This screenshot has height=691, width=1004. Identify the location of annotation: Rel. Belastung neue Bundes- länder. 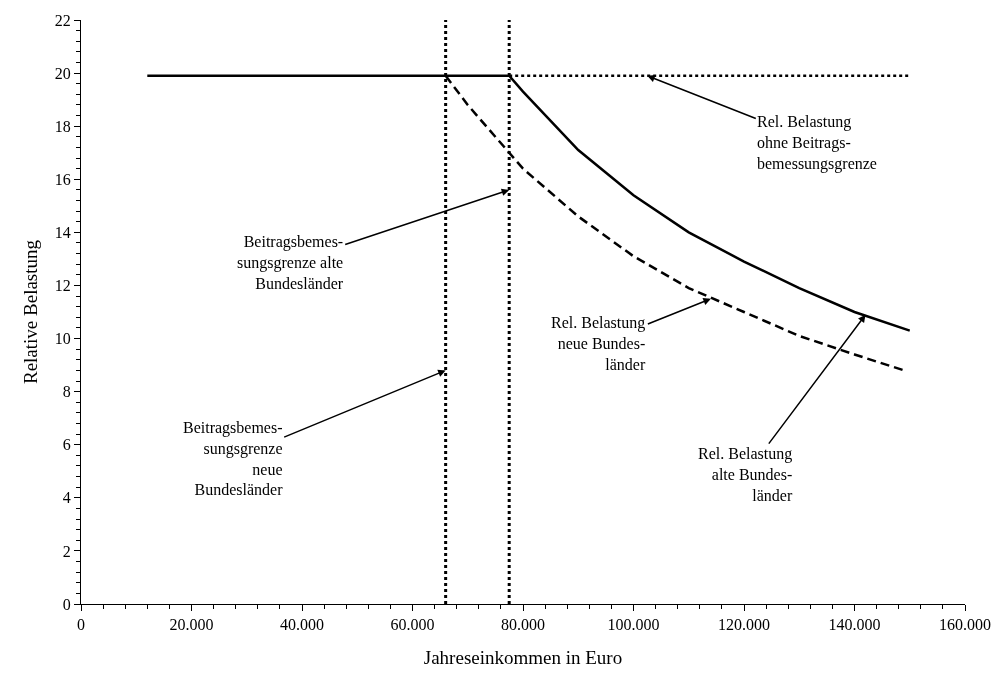
(598, 343).